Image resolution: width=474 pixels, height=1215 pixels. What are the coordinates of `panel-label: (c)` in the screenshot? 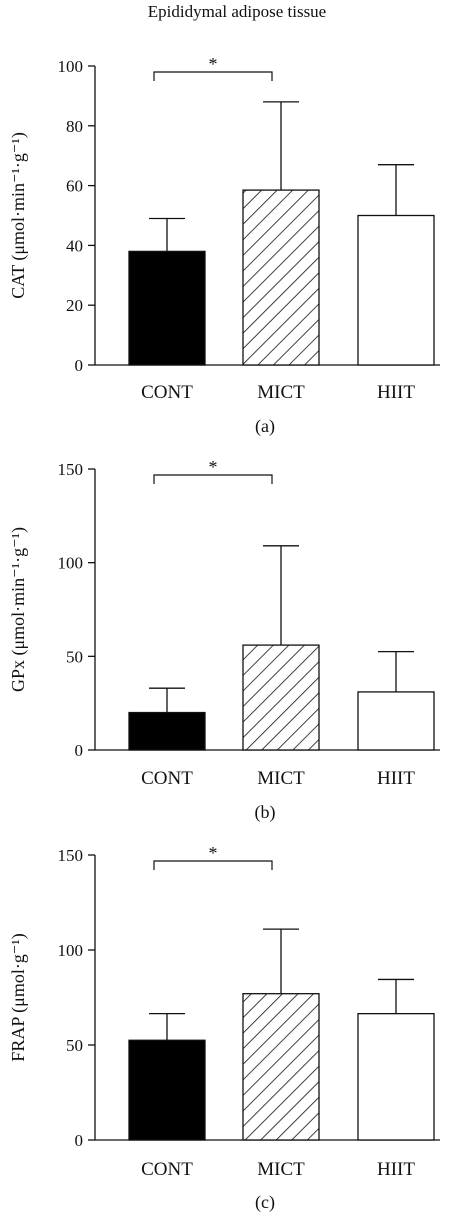 It's located at (265, 1202).